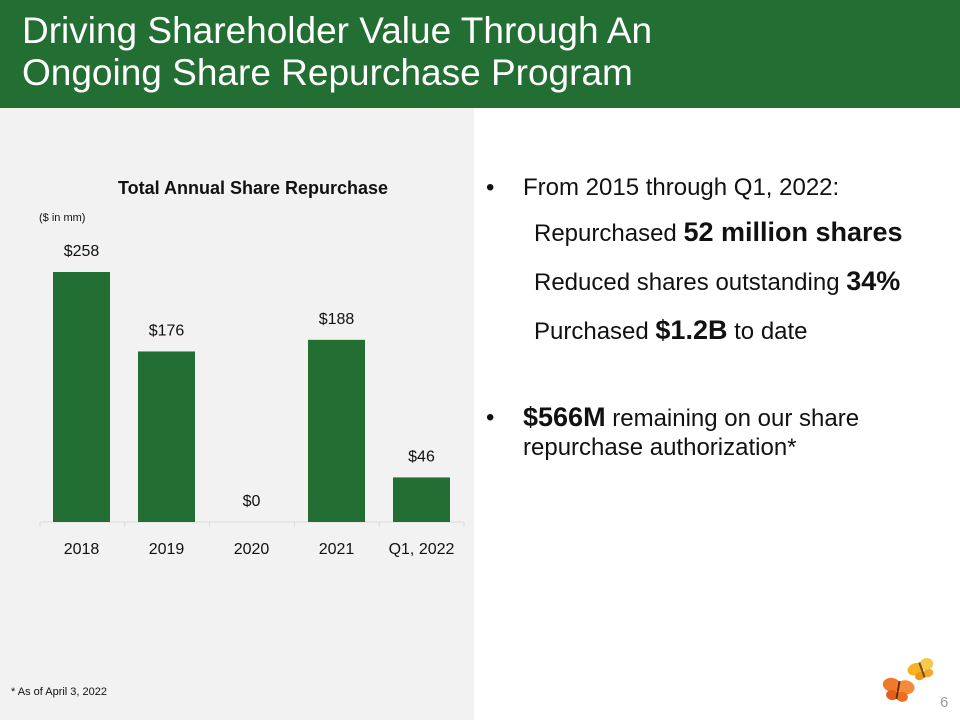  What do you see at coordinates (681, 187) in the screenshot?
I see `bullet-period-text: From 2015 through Q1, 2022:` at bounding box center [681, 187].